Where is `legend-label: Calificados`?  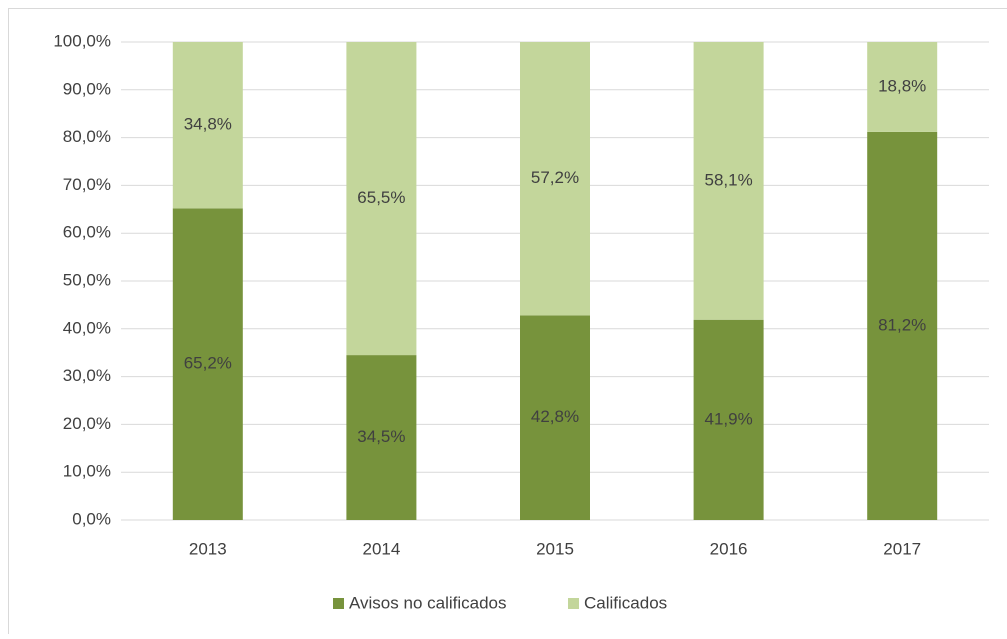 legend-label: Calificados is located at coordinates (625, 602).